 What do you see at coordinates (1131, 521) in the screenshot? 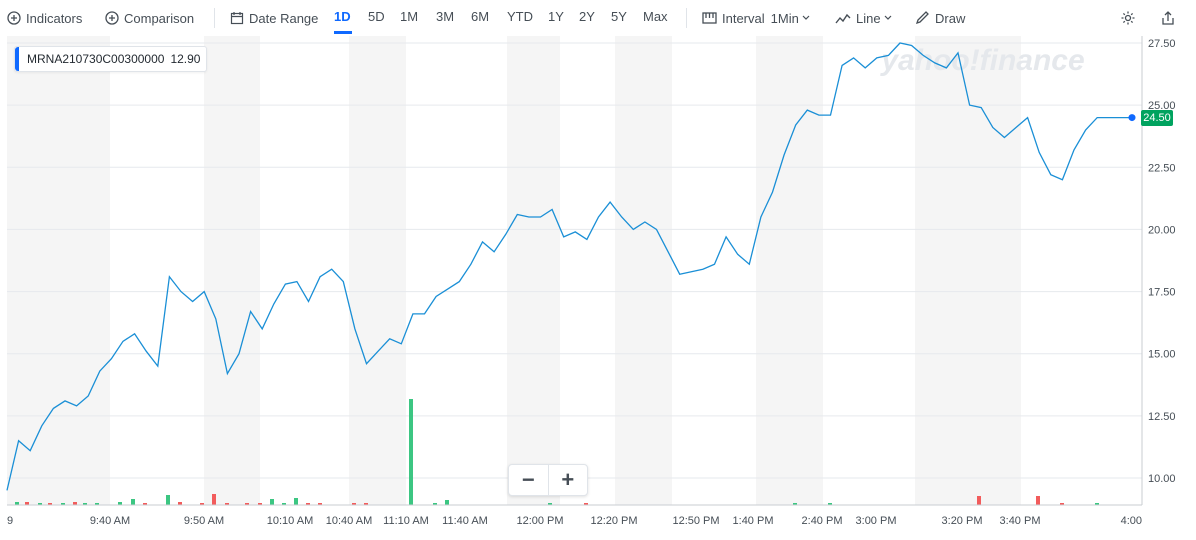
I see `x-tick-label: 4:00` at bounding box center [1131, 521].